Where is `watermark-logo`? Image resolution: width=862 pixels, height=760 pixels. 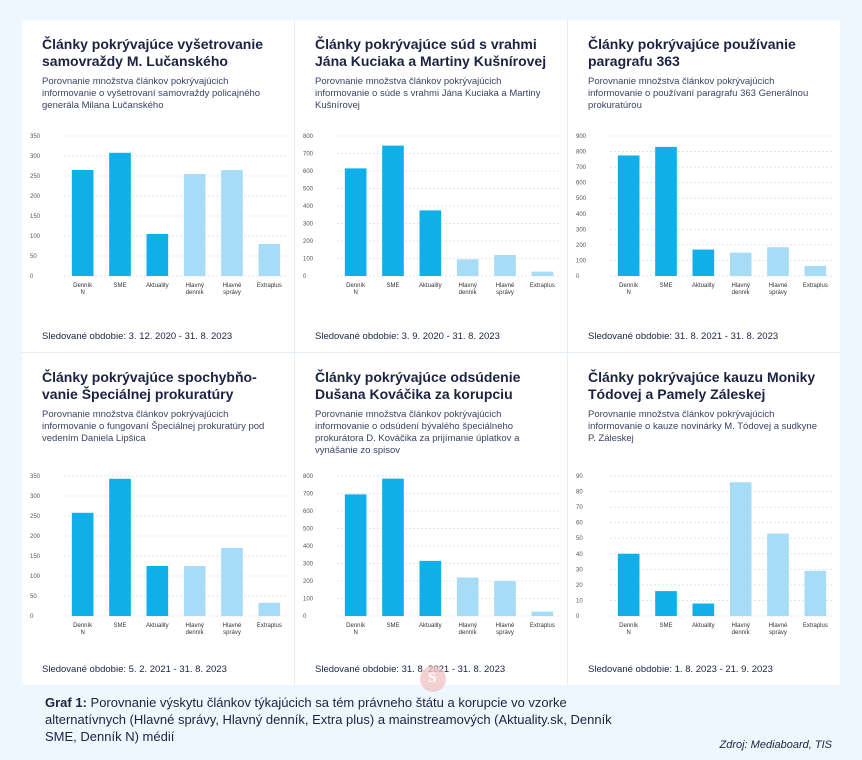
watermark-logo is located at coordinates (433, 679).